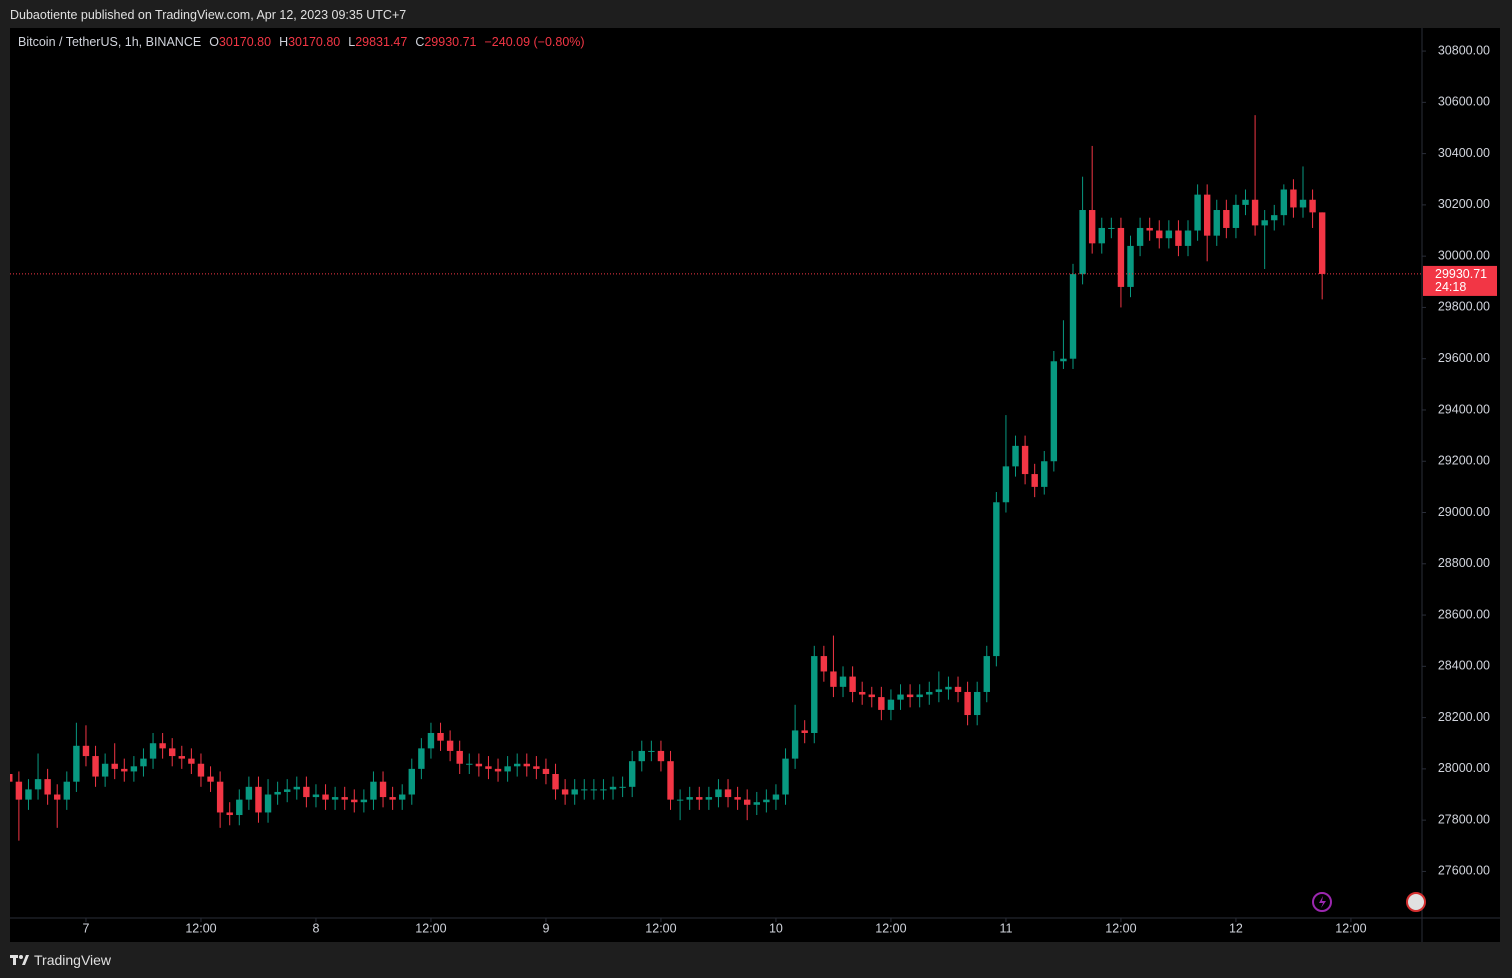 The width and height of the screenshot is (1512, 978). What do you see at coordinates (1461, 274) in the screenshot?
I see `last-price-label: 29930.71` at bounding box center [1461, 274].